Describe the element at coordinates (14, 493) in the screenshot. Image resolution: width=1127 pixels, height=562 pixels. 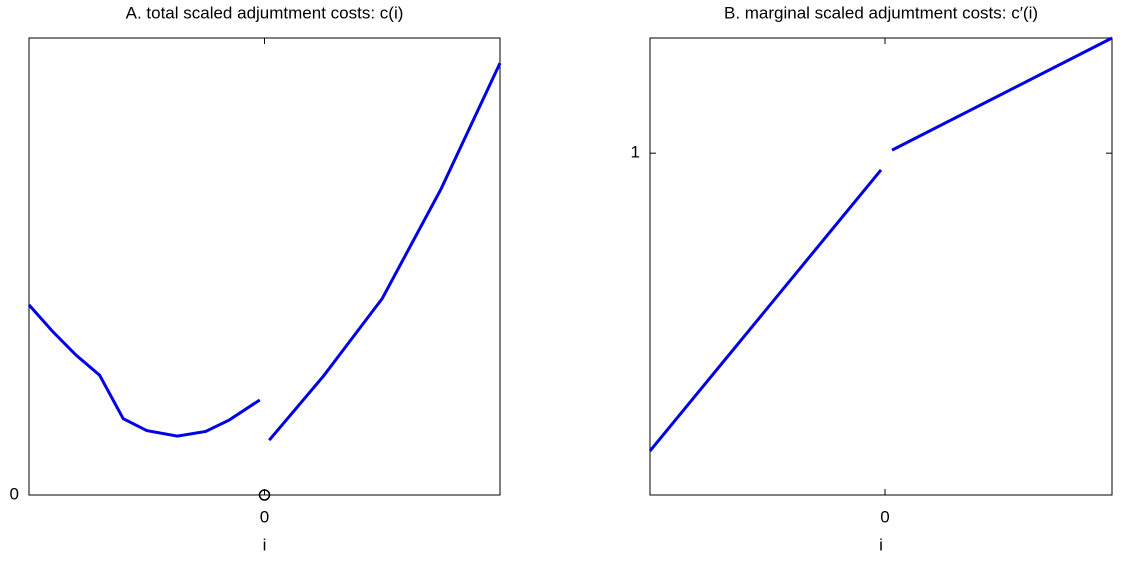
I see `y-tick-label: 0` at that location.